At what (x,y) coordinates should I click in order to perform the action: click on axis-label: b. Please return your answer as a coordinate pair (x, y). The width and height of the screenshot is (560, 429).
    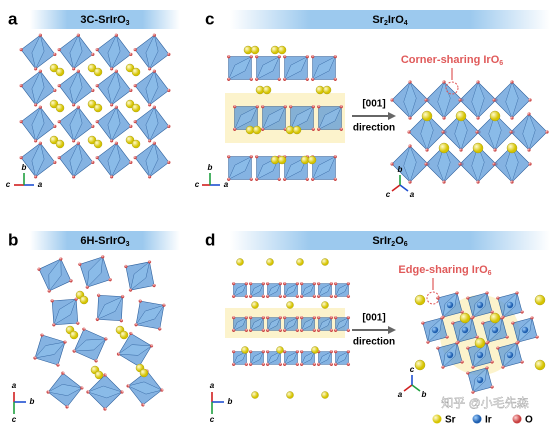
    Looking at the image, I should click on (400, 169).